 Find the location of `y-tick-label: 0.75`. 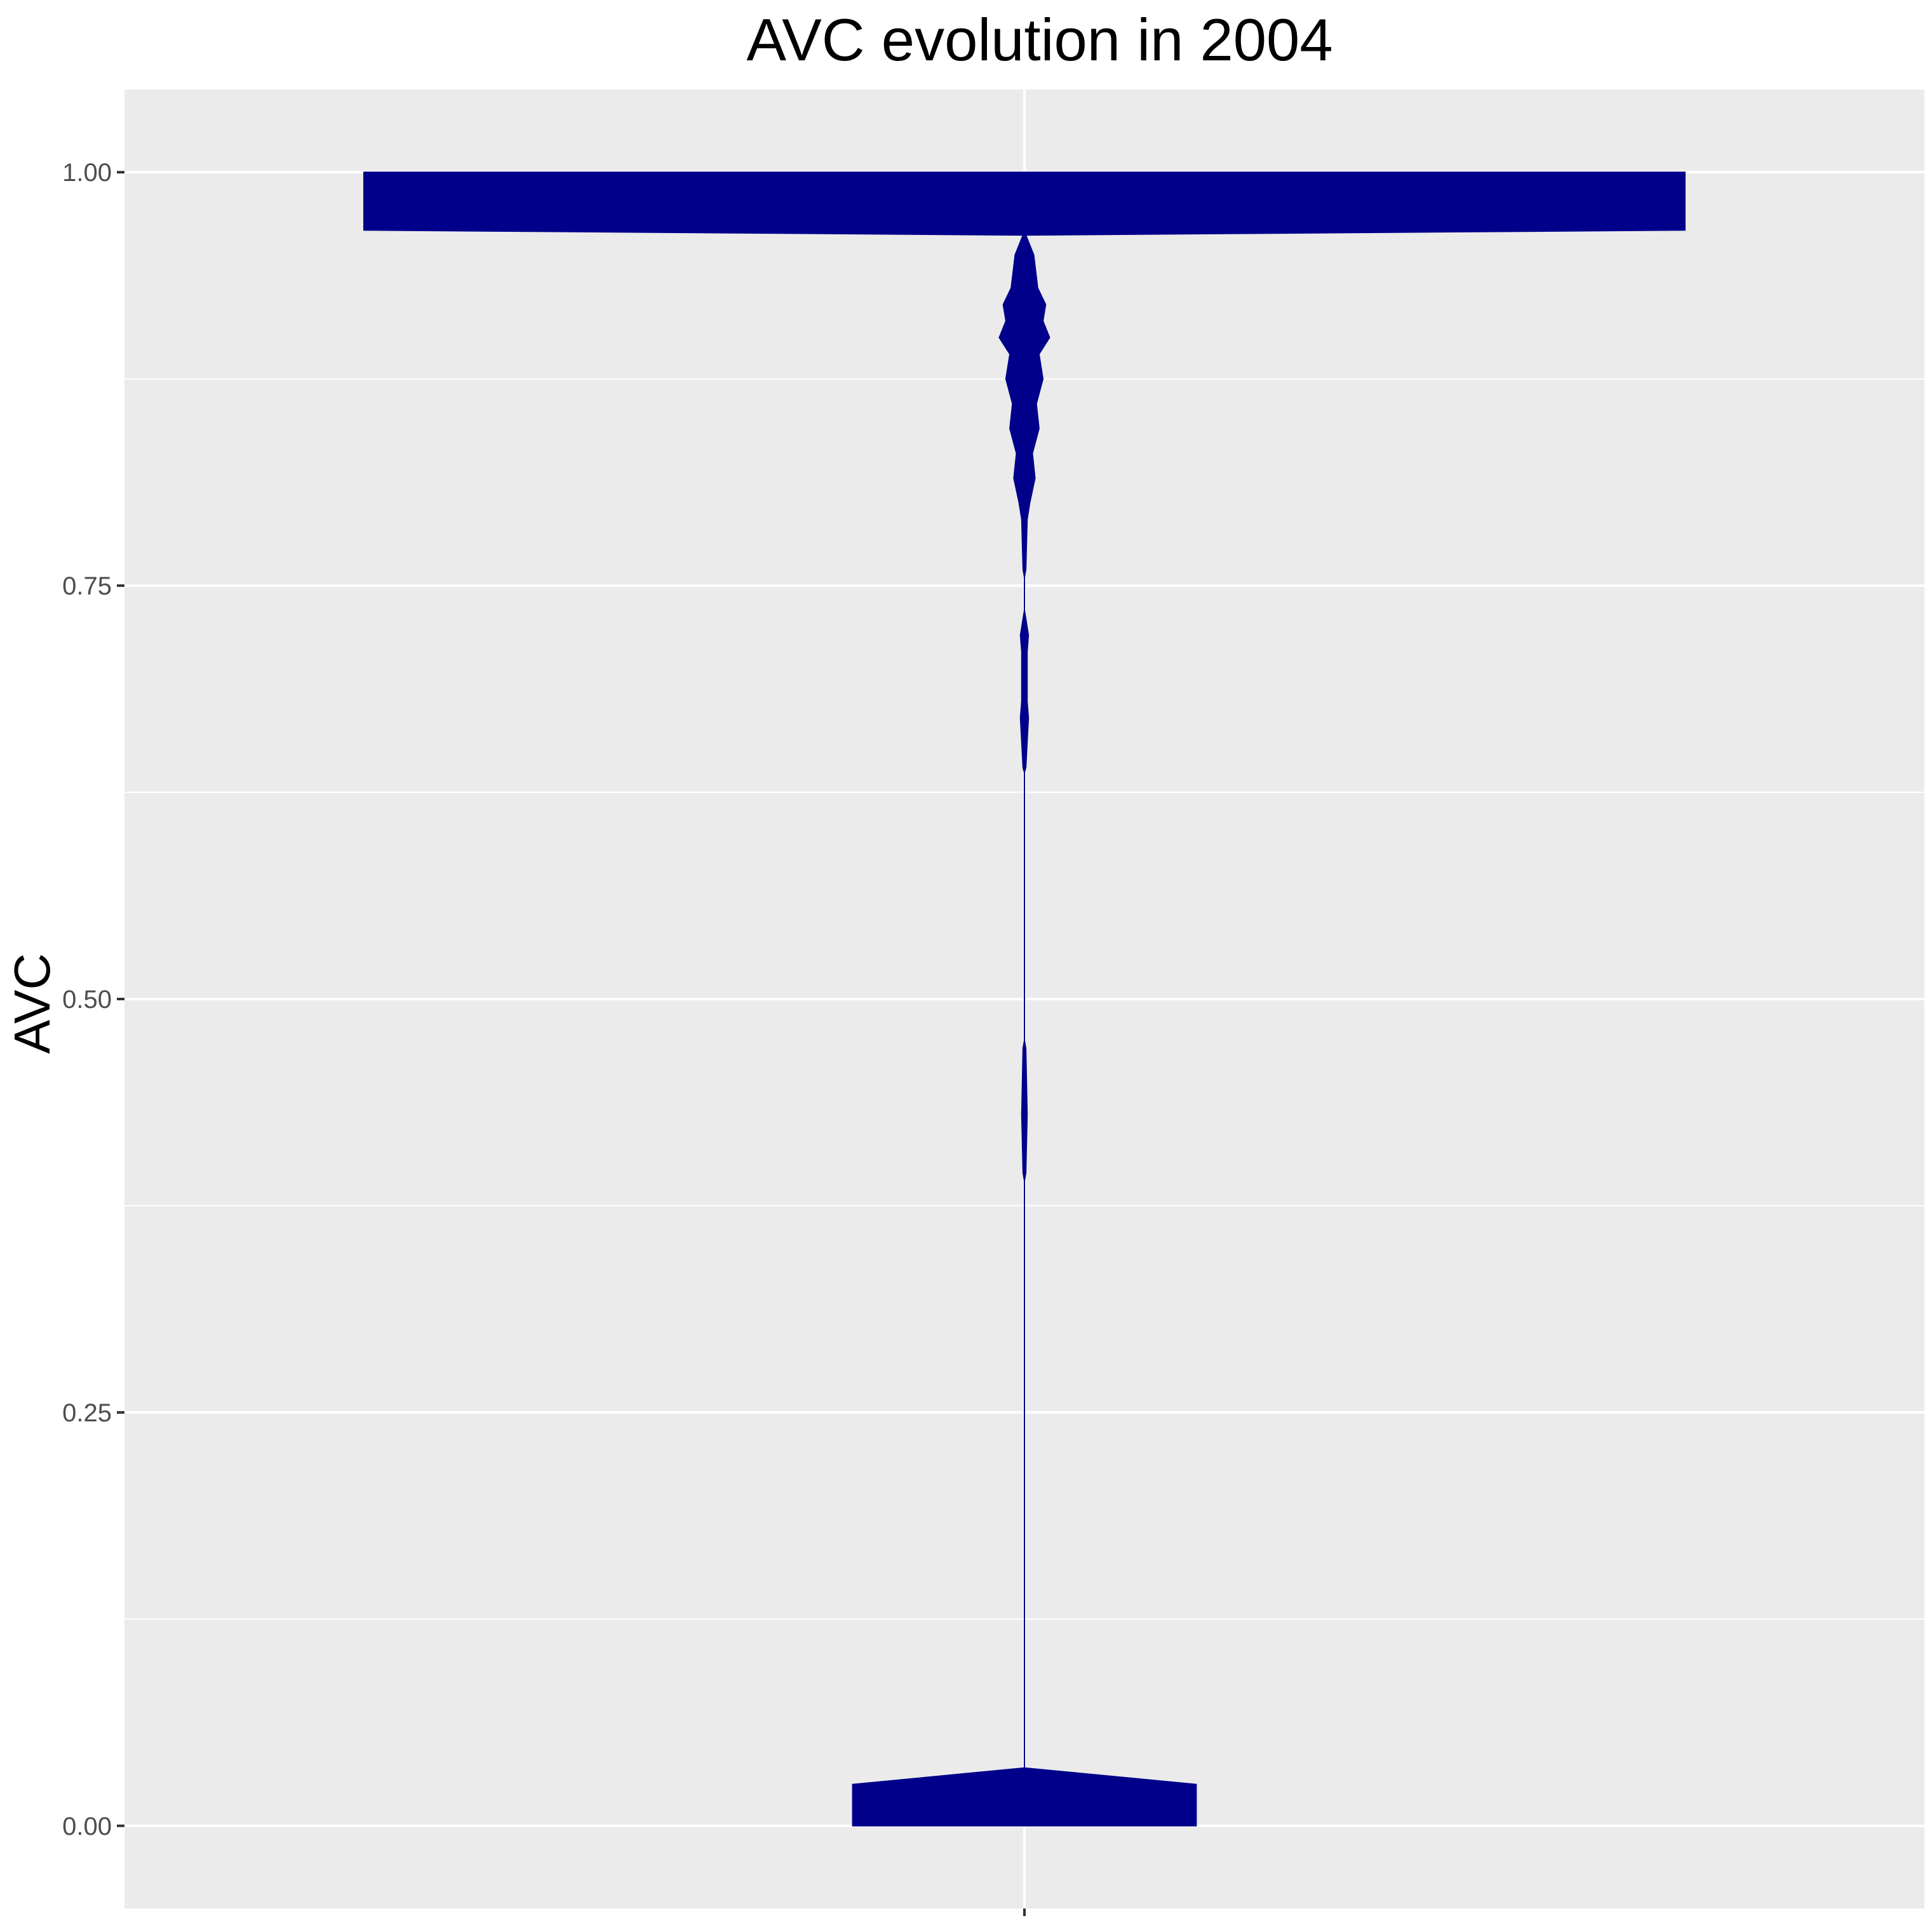

y-tick-label: 0.75 is located at coordinates (87, 586).